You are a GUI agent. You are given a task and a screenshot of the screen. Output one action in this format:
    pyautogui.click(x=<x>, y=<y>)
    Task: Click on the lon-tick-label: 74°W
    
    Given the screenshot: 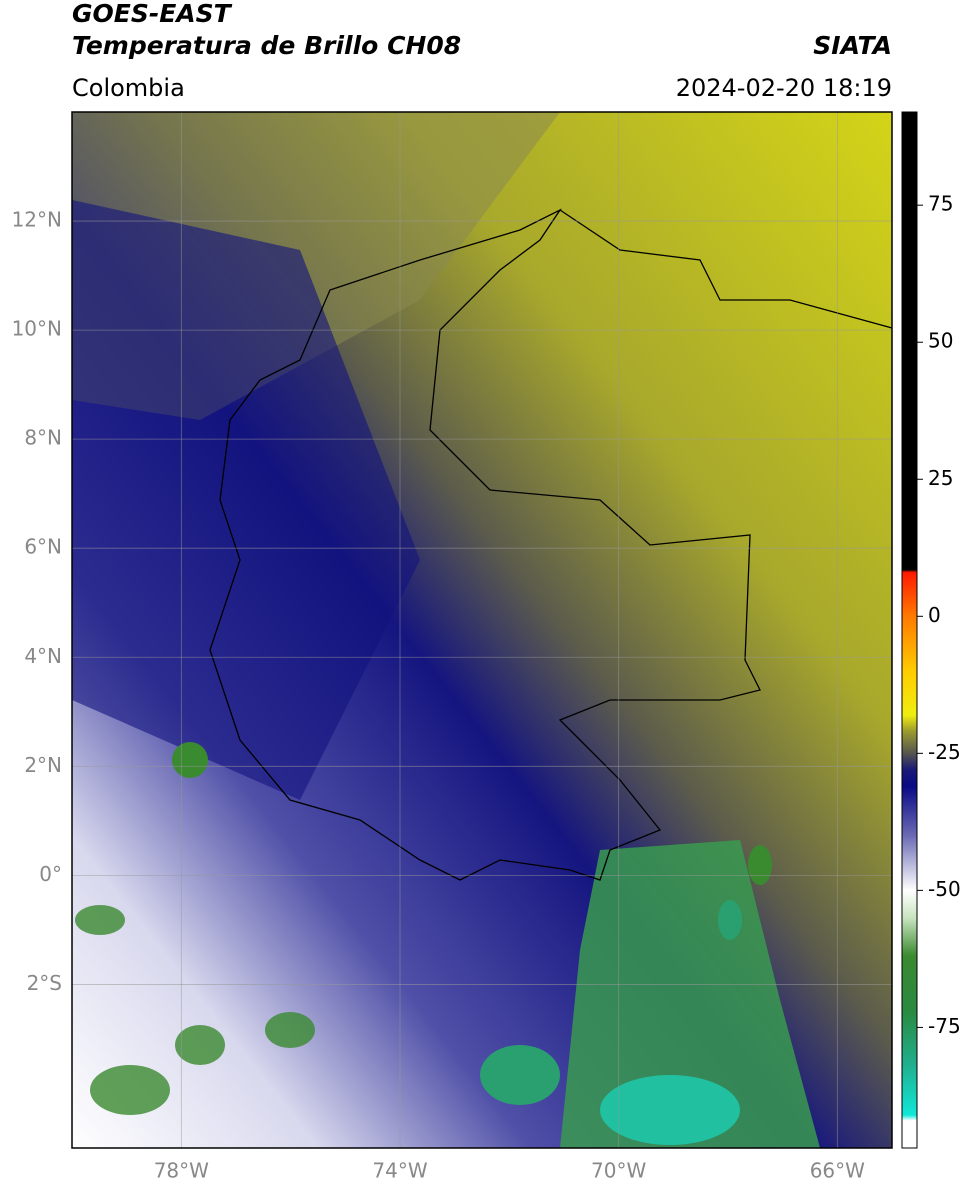 What is the action you would take?
    pyautogui.click(x=399, y=1171)
    